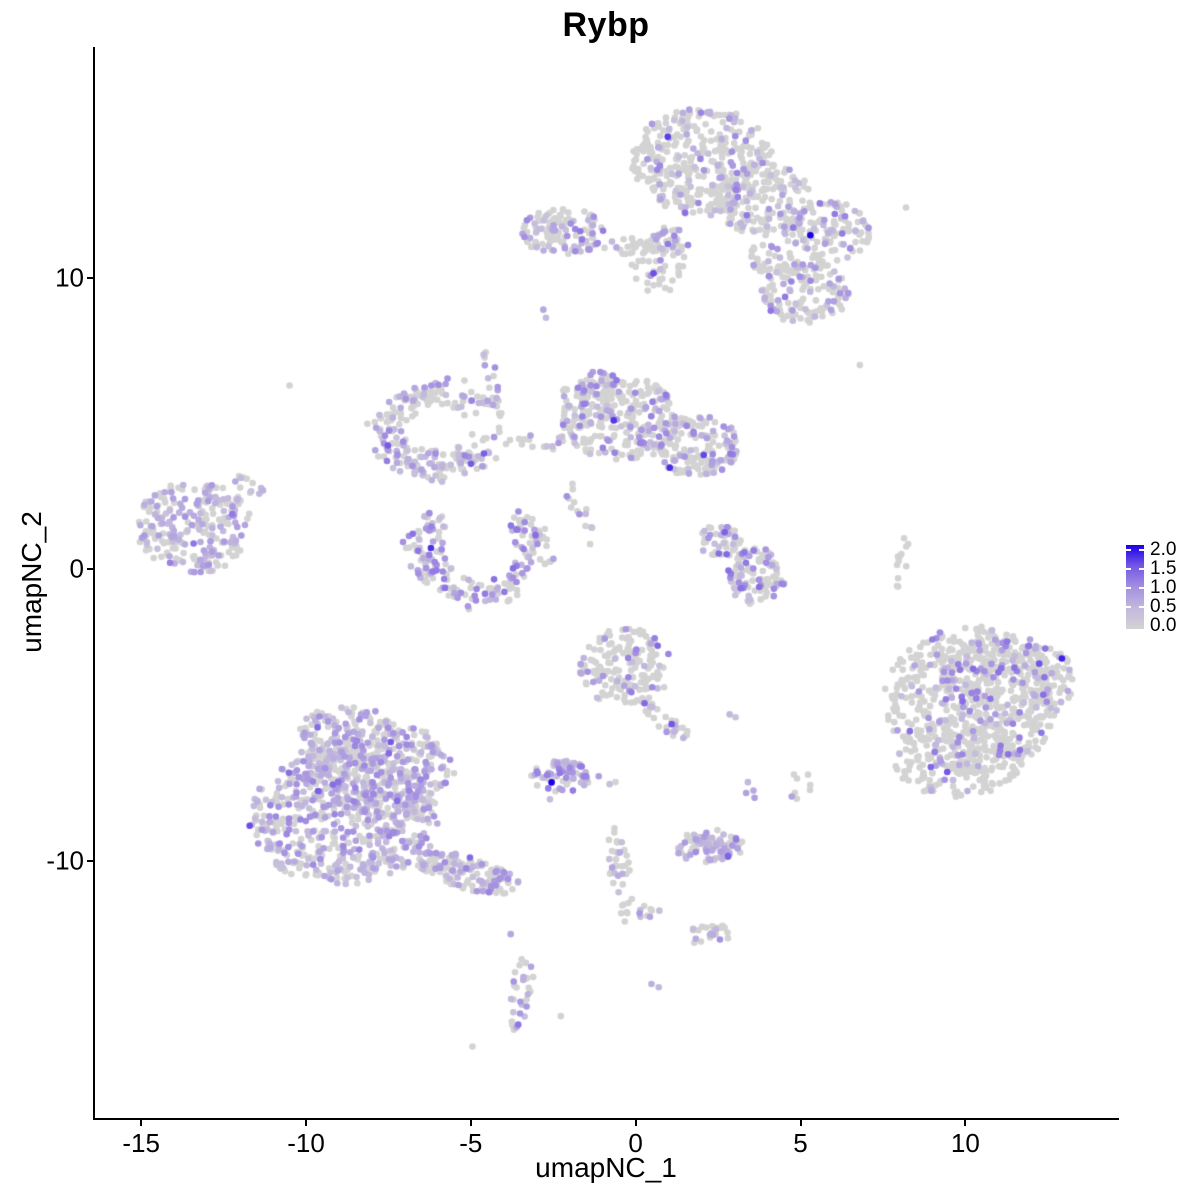 The width and height of the screenshot is (1200, 1200). I want to click on legend-tick-label: 0.0, so click(1163, 625).